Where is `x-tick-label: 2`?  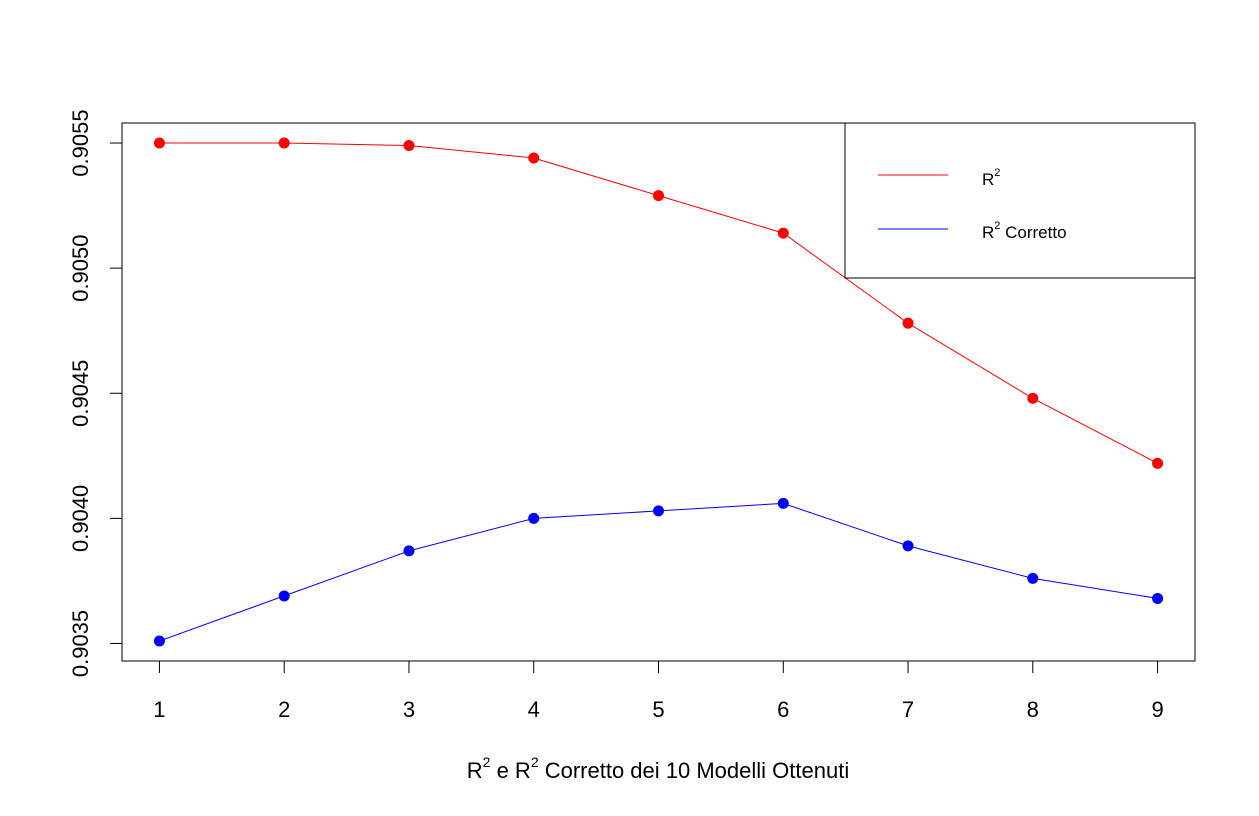 x-tick-label: 2 is located at coordinates (284, 709).